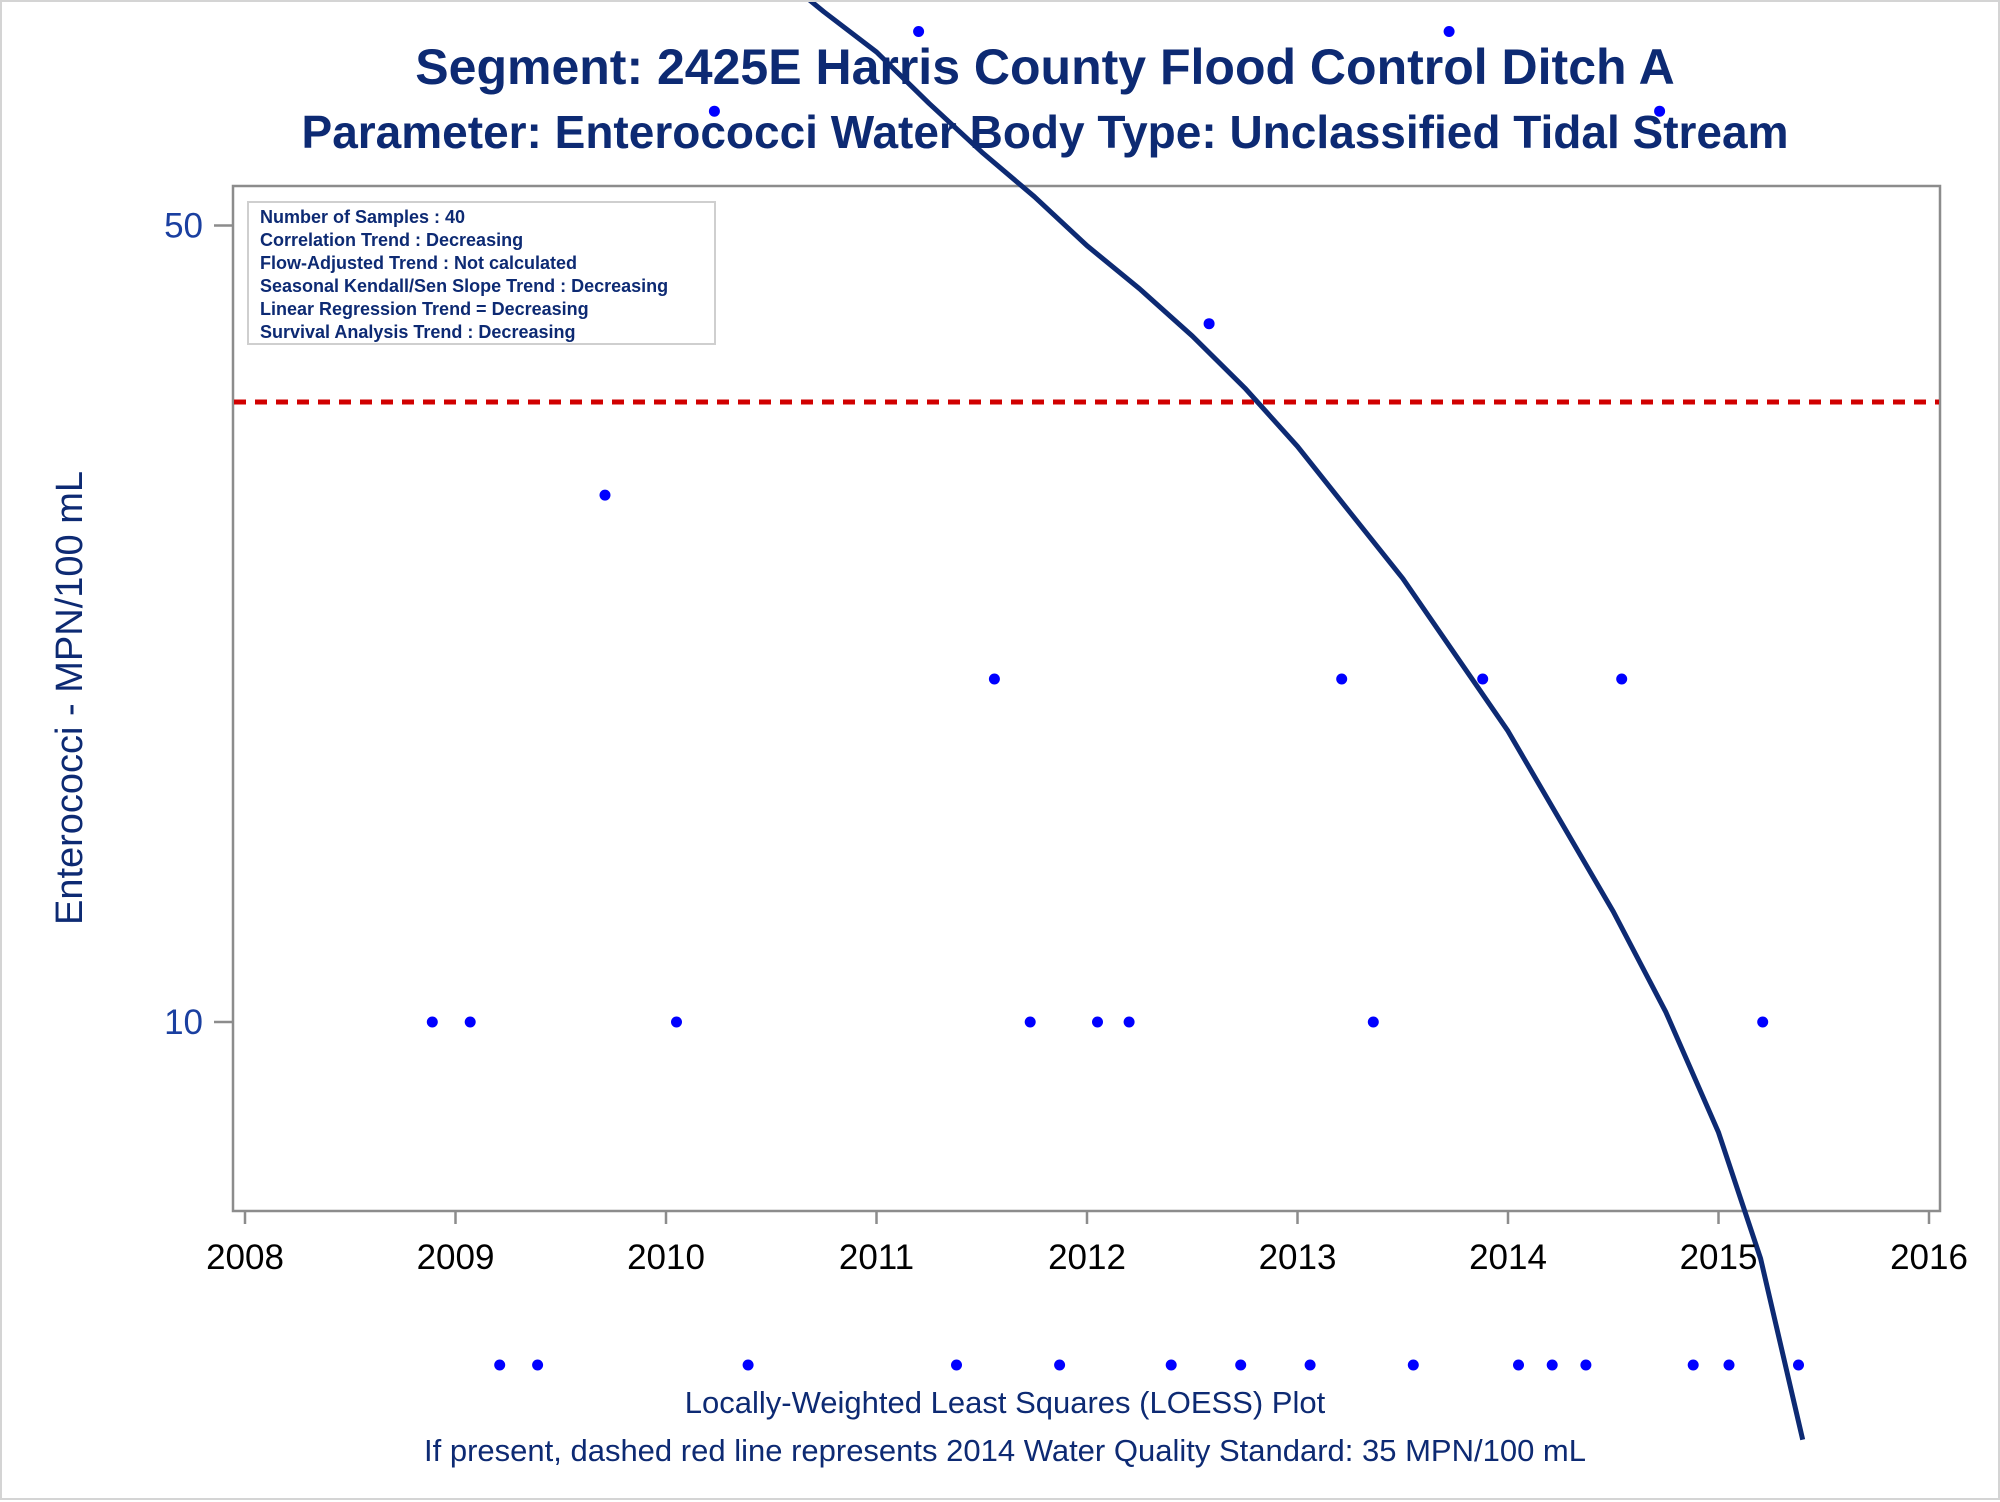 The width and height of the screenshot is (2000, 1502). Describe the element at coordinates (876, 1257) in the screenshot. I see `x-tick-label: 2011` at that location.